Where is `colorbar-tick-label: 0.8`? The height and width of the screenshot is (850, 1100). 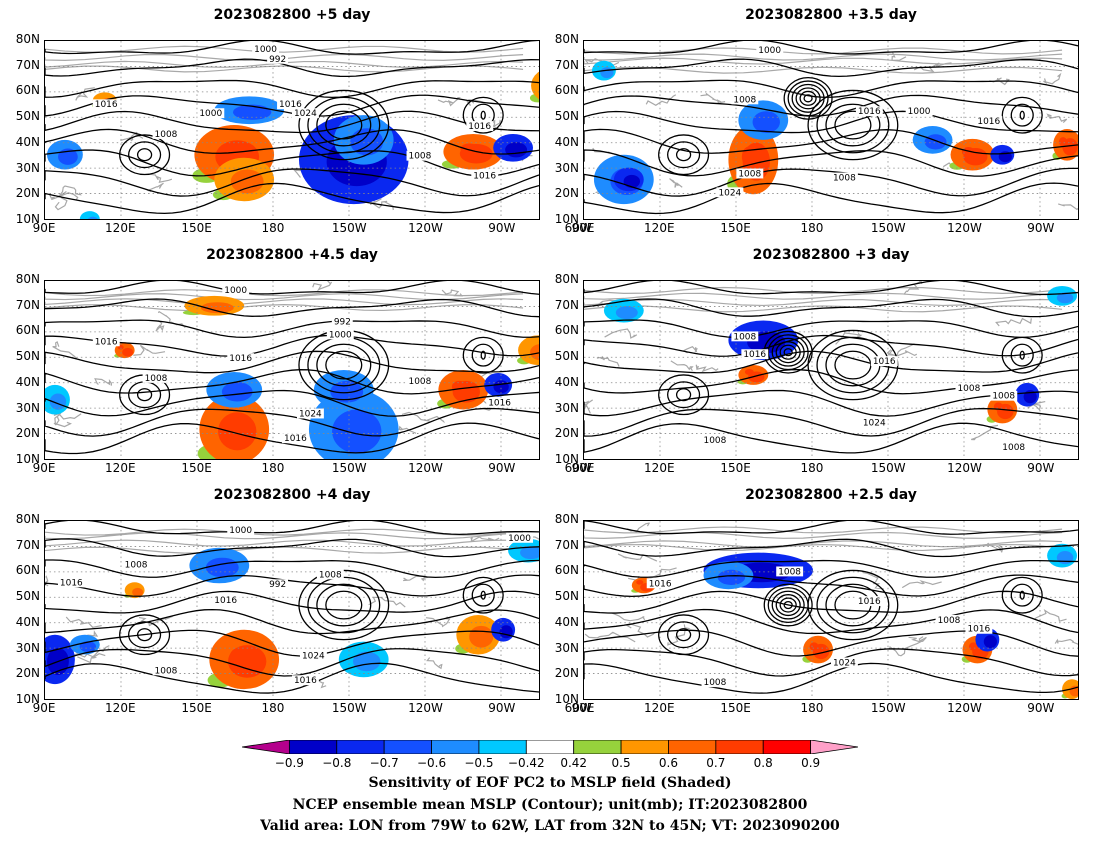
colorbar-tick-label: 0.8 is located at coordinates (763, 763).